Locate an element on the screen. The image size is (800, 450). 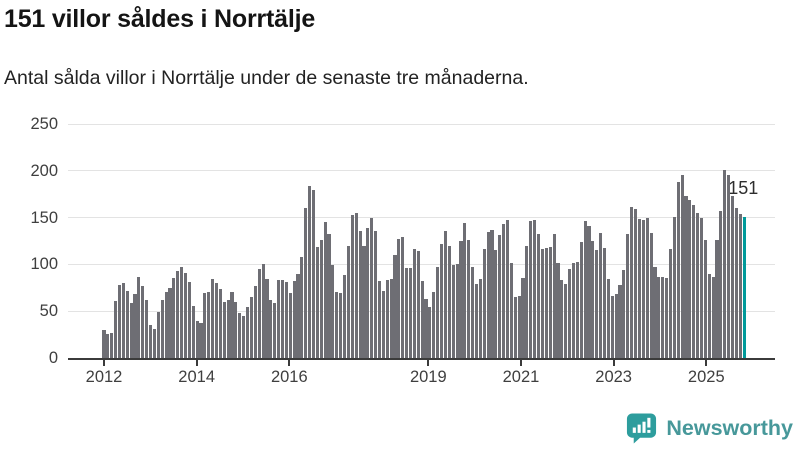
newsworthy-logo: Newsworthy is located at coordinates (709, 428).